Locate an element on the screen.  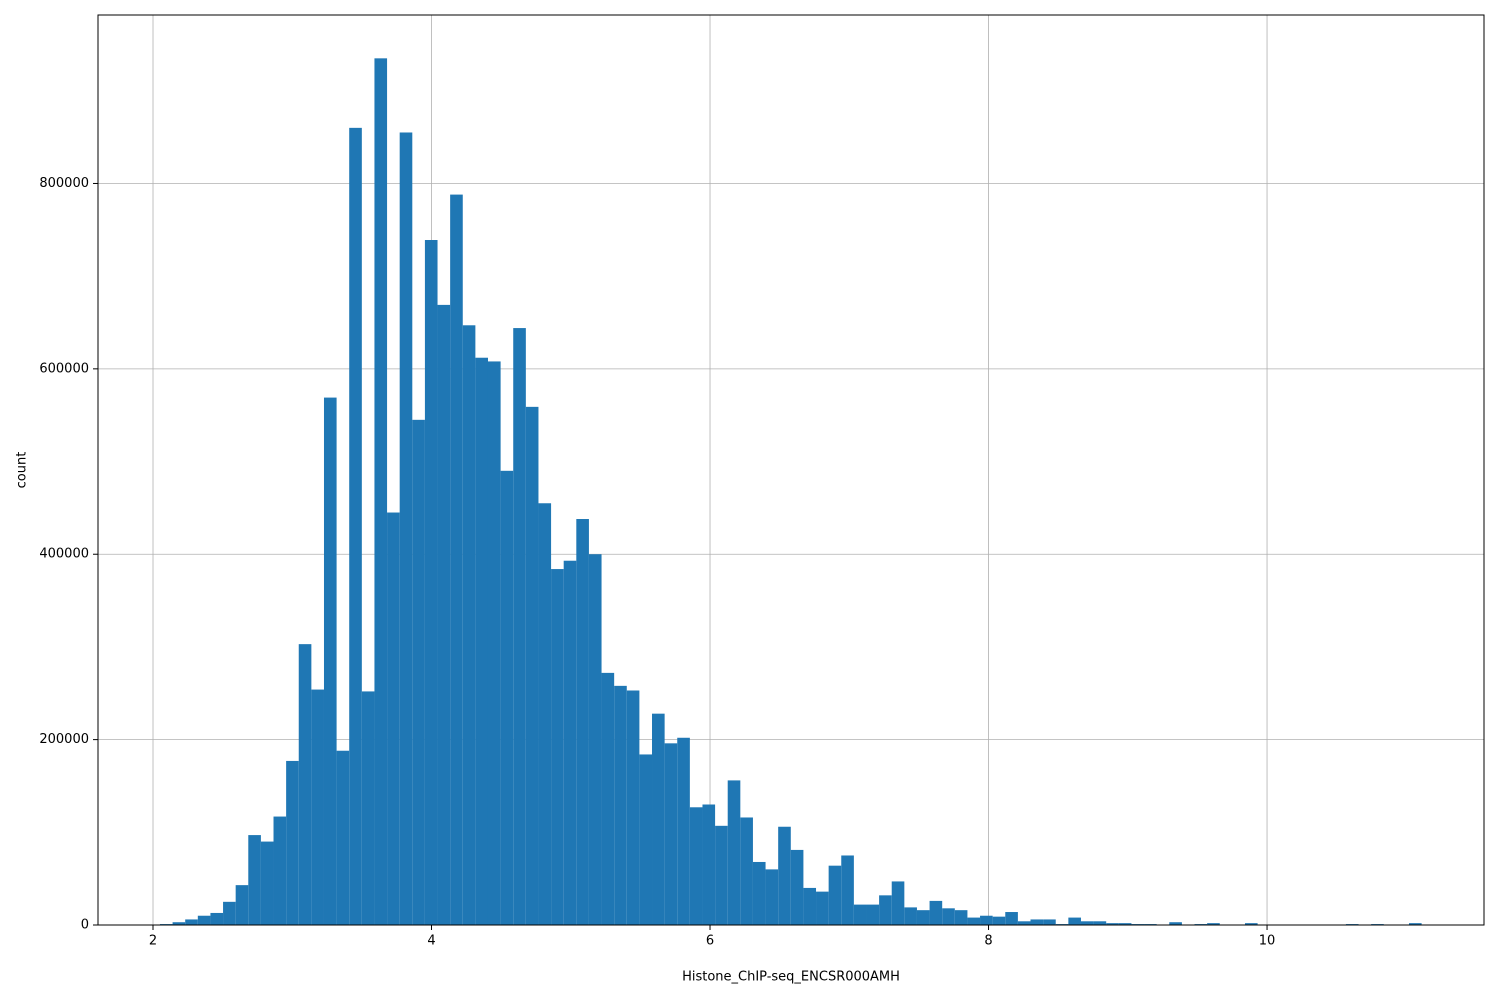
y-tick-label: 800000 is located at coordinates (64, 183).